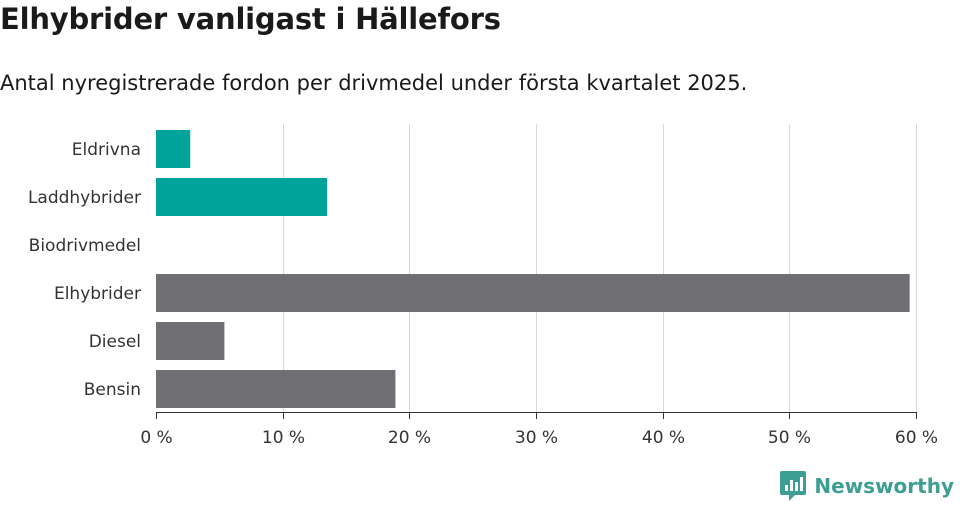  What do you see at coordinates (793, 486) in the screenshot?
I see `newsworthy-logo-icon` at bounding box center [793, 486].